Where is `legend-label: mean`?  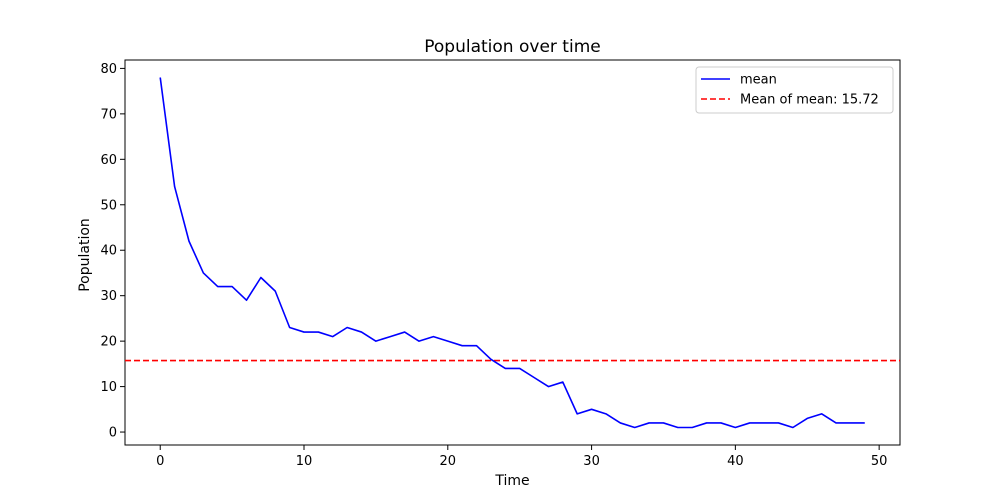 legend-label: mean is located at coordinates (758, 80).